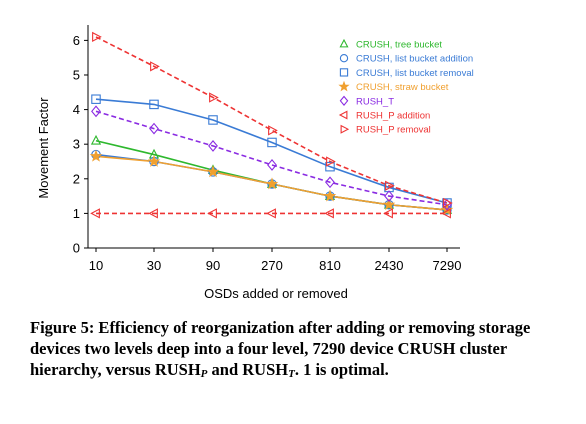  Describe the element at coordinates (154, 265) in the screenshot. I see `x-tick-label: 30` at that location.